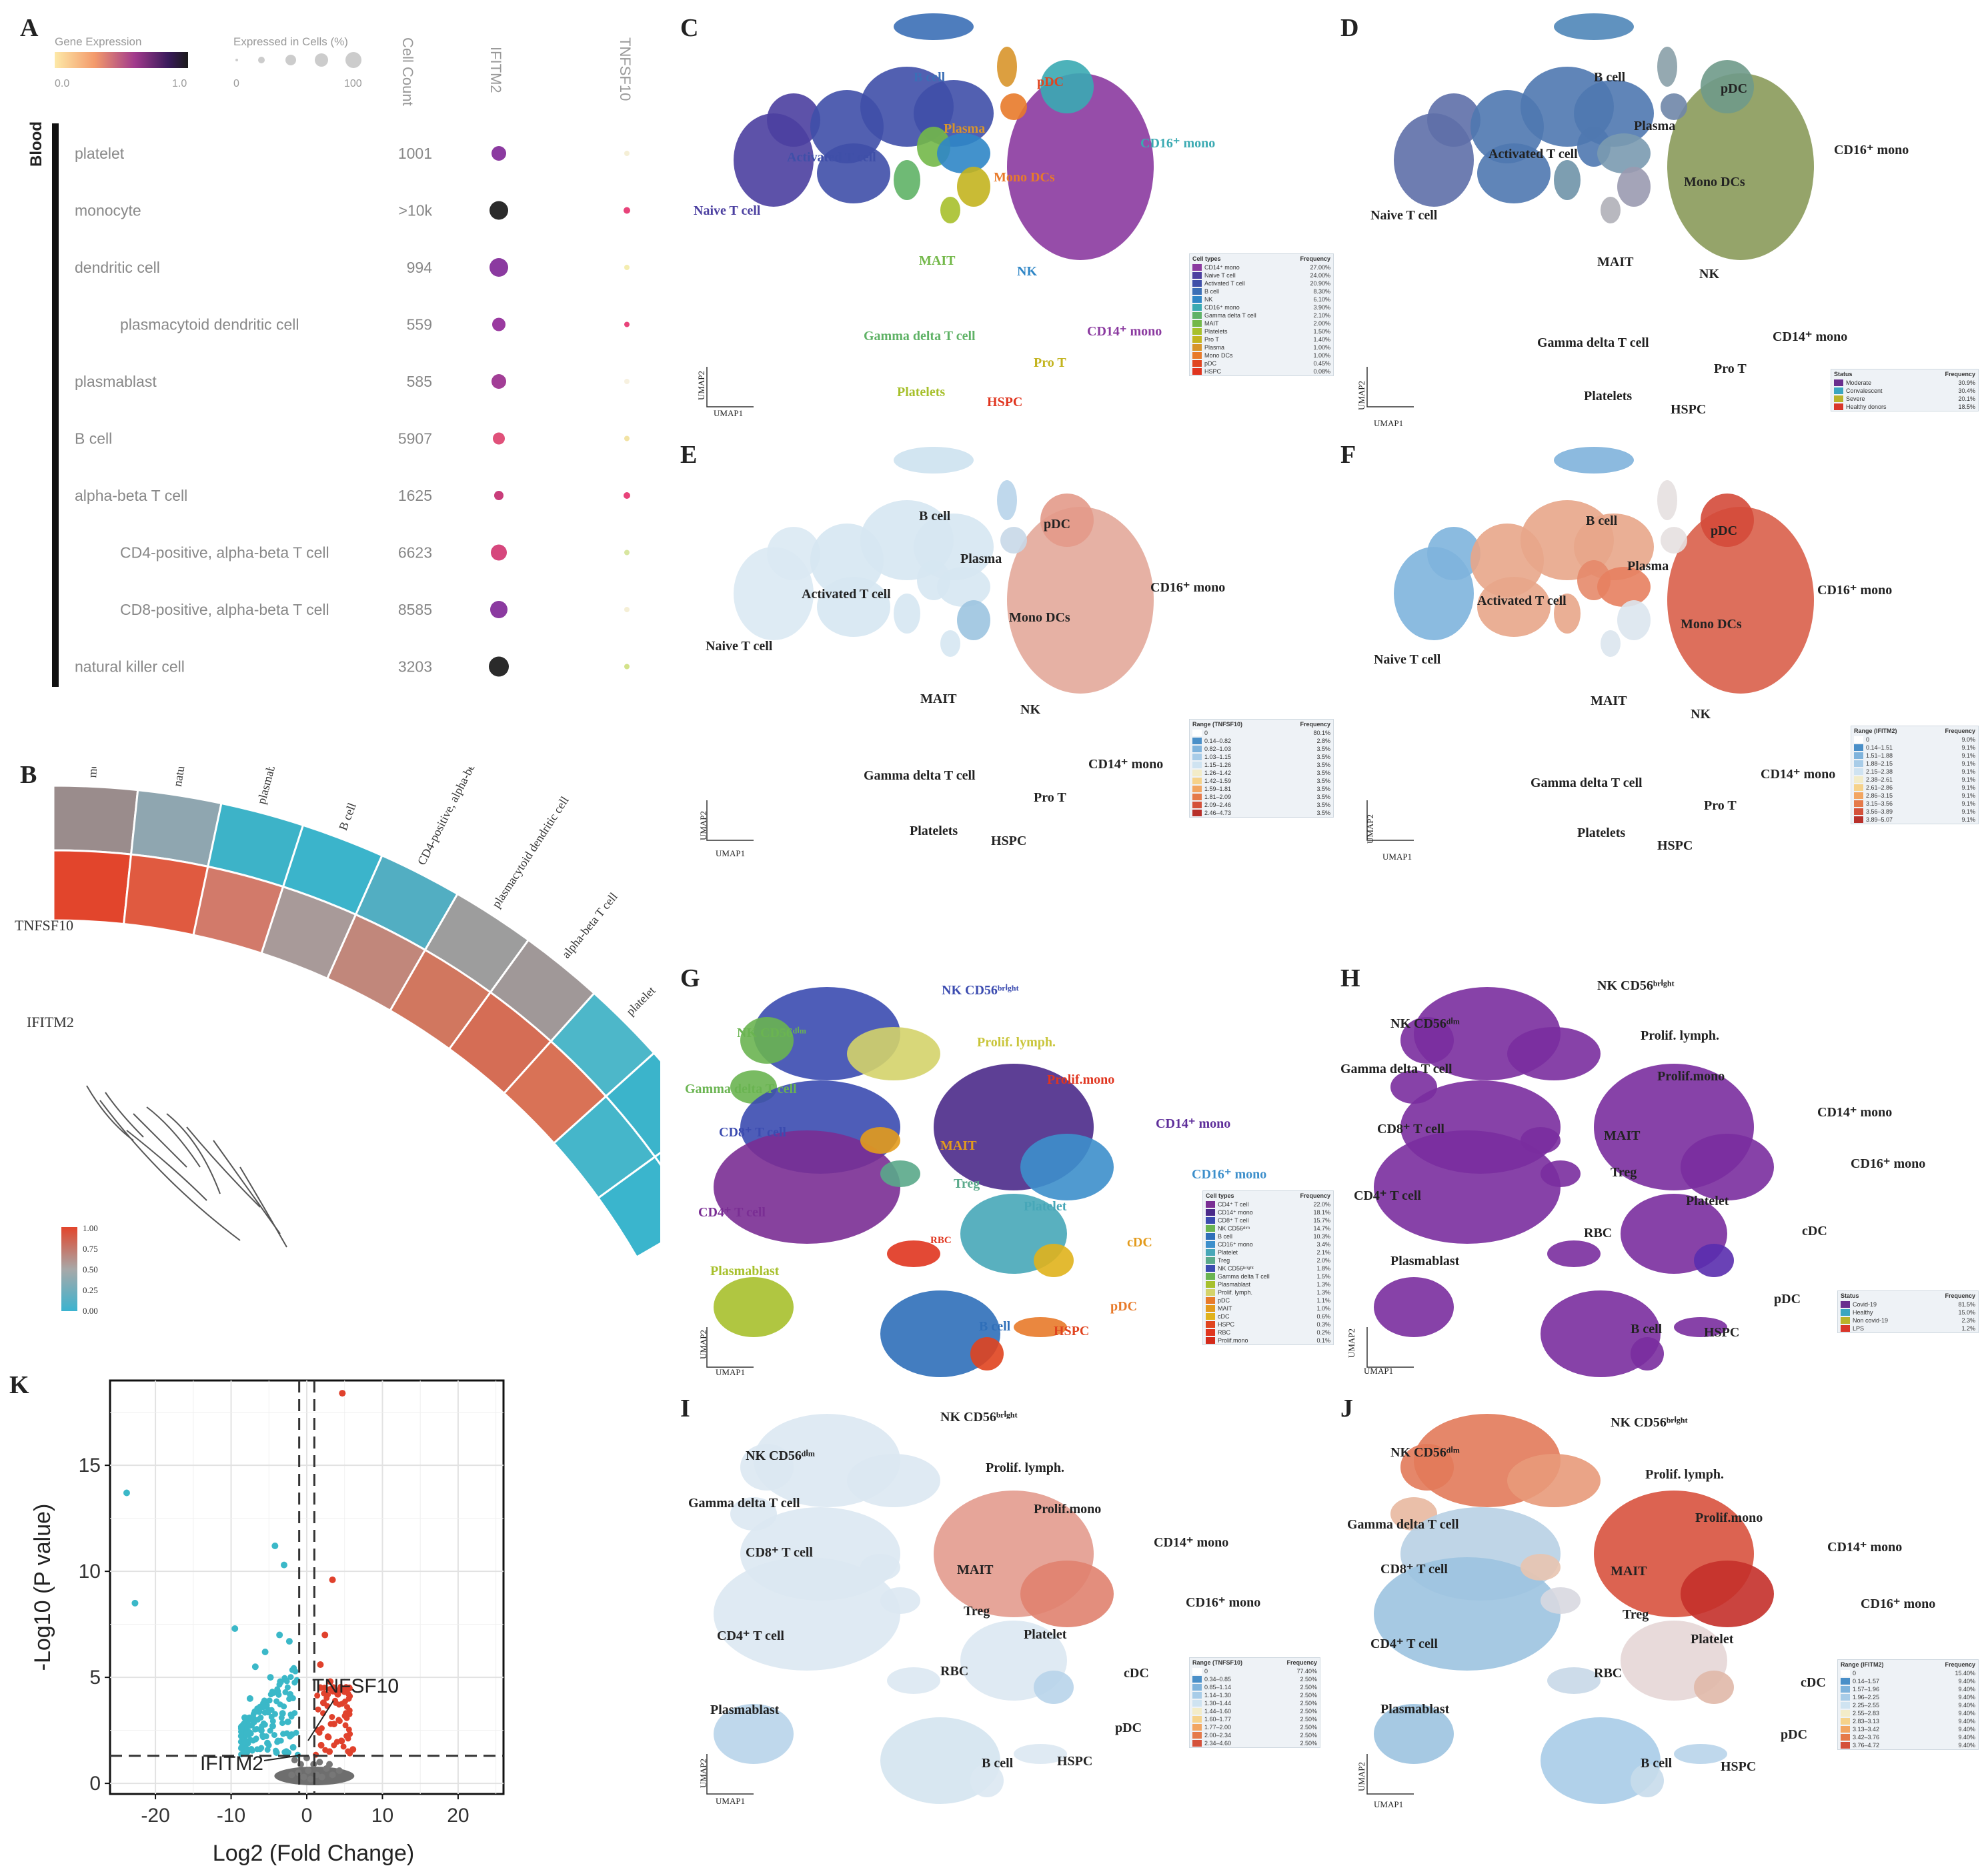 This screenshot has width=1986, height=1876. Describe the element at coordinates (703, 825) in the screenshot. I see `e-umap2: UMAP2` at that location.